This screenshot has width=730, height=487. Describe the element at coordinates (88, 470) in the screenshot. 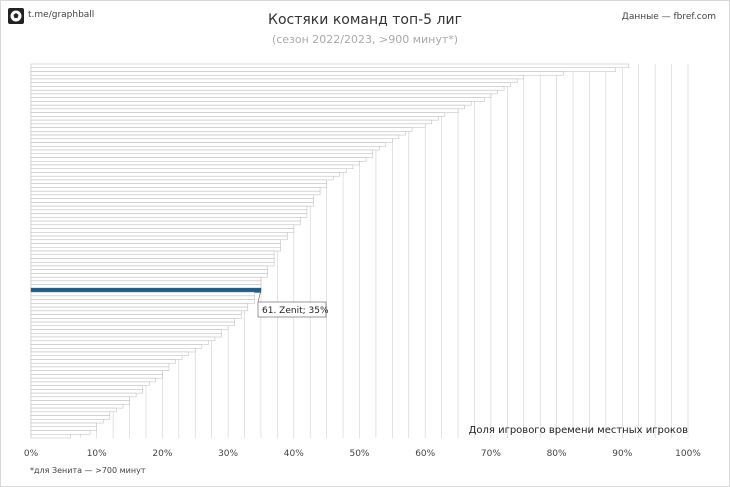

I see `footnote: *для Зенита — >700 минут` at that location.